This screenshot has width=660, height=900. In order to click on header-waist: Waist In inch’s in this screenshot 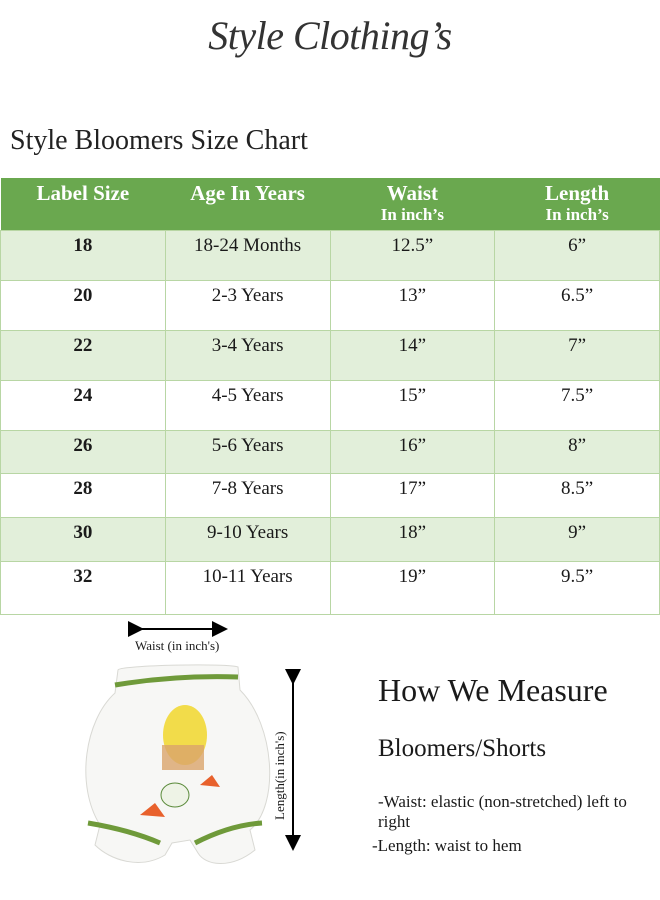, I will do `click(412, 204)`.